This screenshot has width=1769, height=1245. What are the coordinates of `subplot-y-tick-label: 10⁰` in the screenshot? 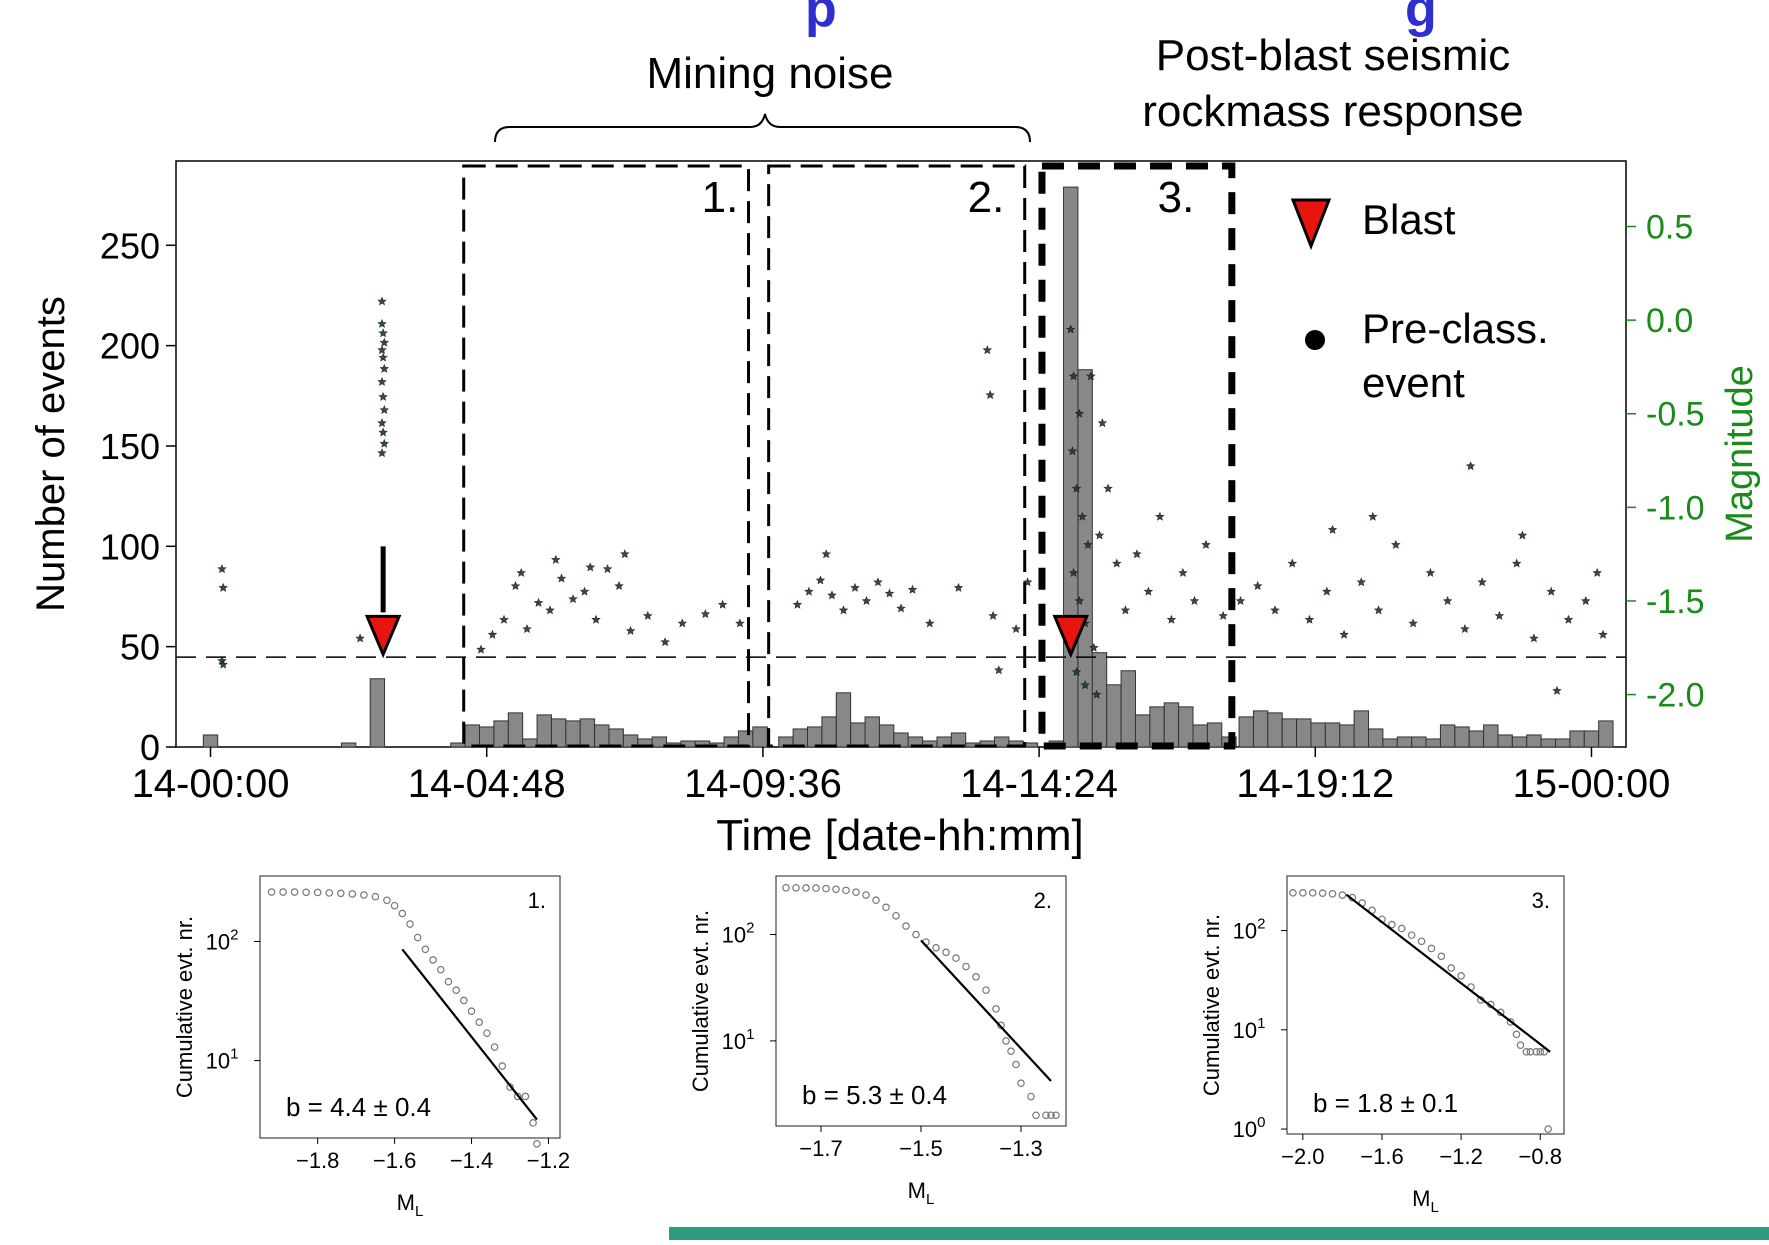 It's located at (1249, 1128).